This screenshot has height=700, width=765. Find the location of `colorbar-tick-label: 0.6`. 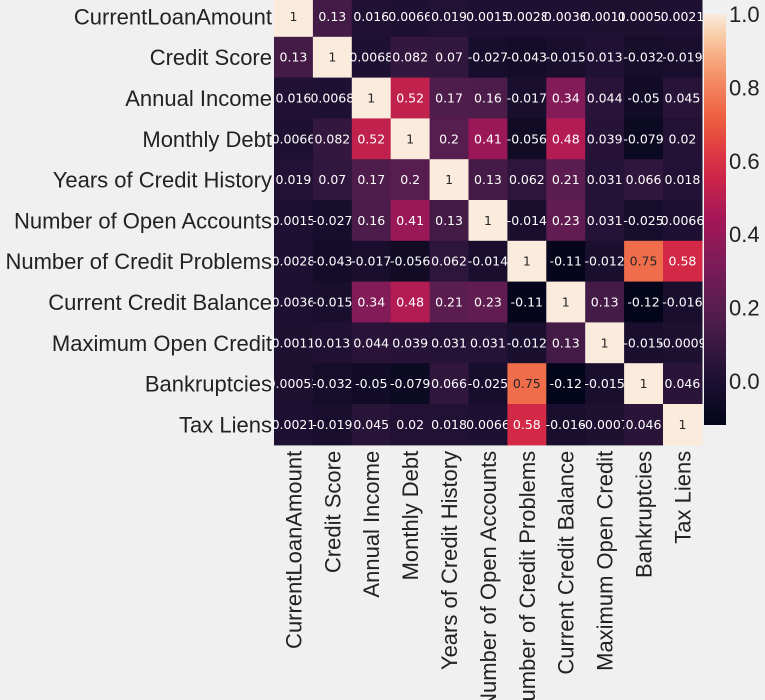

colorbar-tick-label: 0.6 is located at coordinates (744, 161).